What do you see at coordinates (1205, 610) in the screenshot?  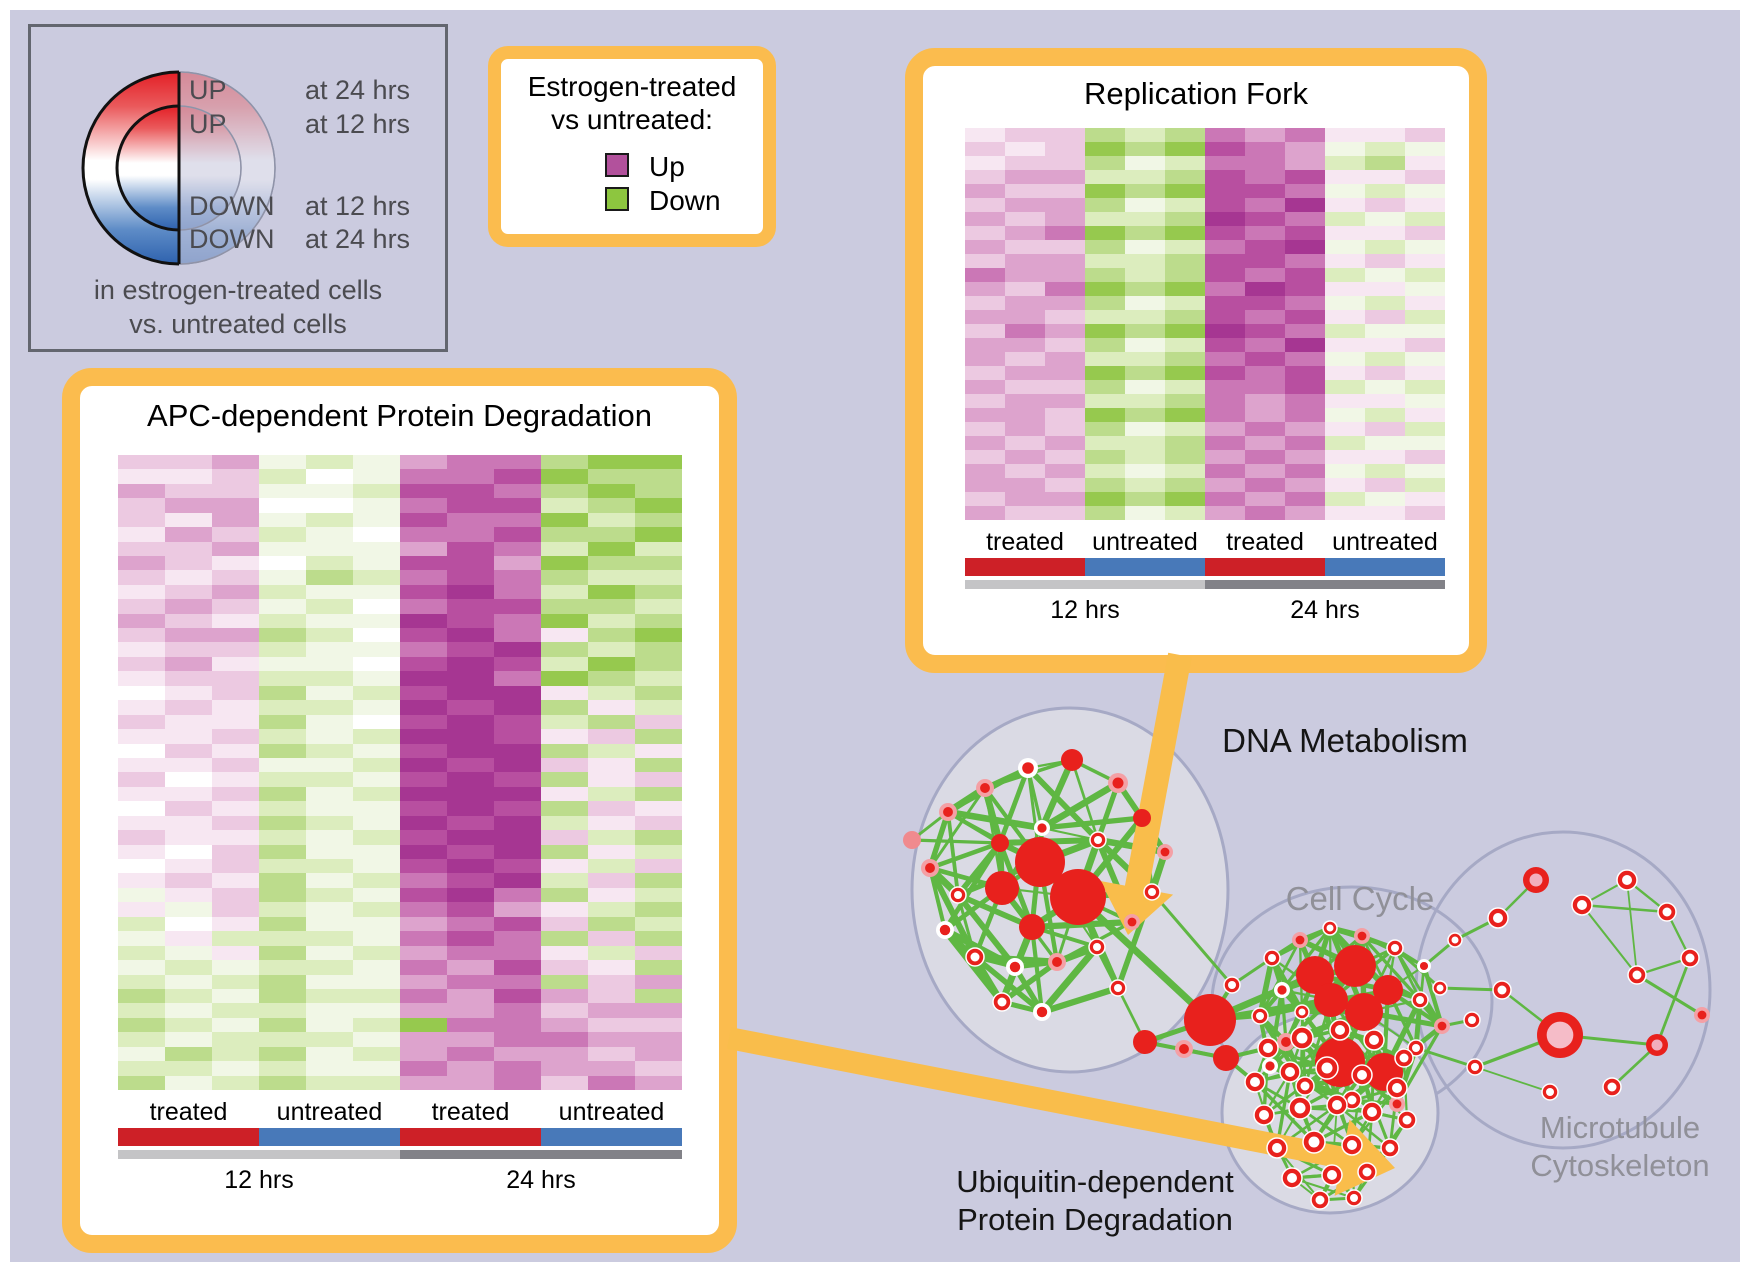 I see `replication-fork-hour-labels: 12 hrs 24 hrs` at bounding box center [1205, 610].